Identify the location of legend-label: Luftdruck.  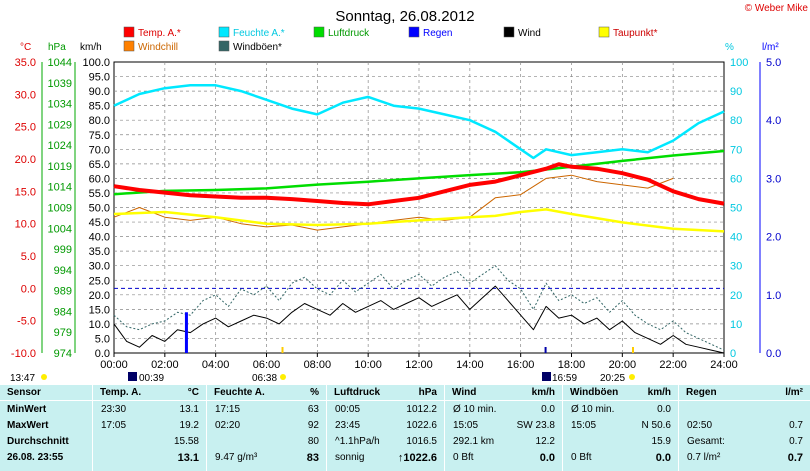
(349, 33).